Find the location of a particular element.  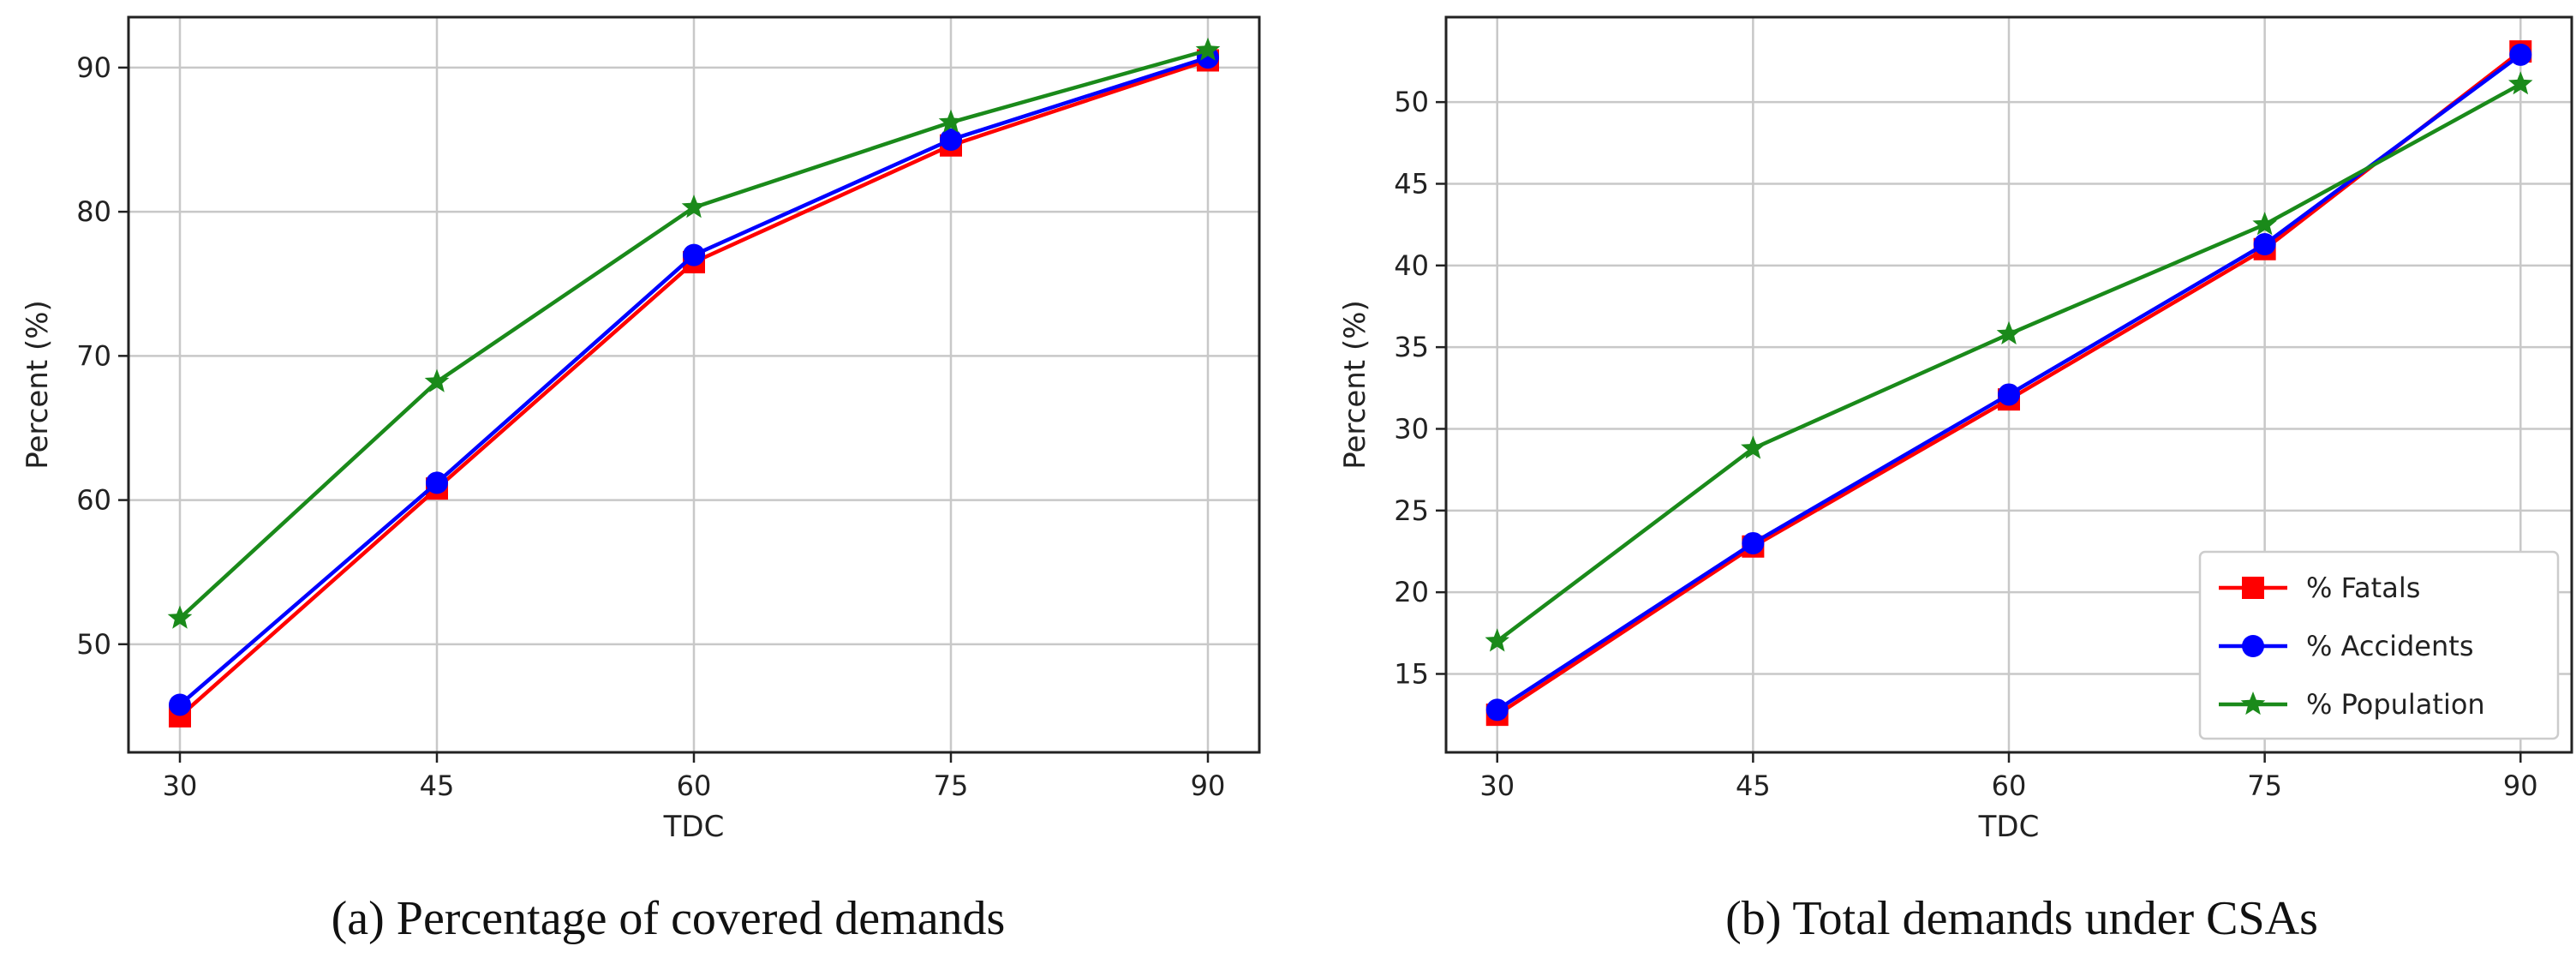

y-tick-label: 60 is located at coordinates (94, 500).